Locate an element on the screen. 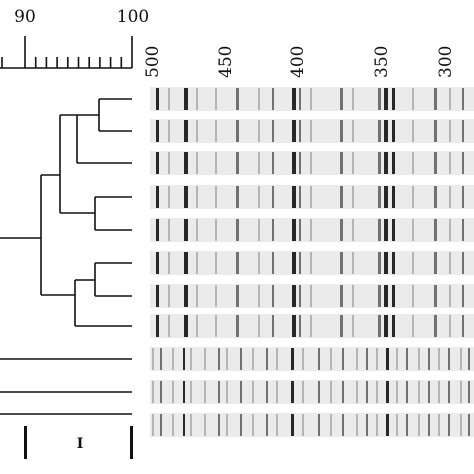 This screenshot has height=474, width=474. scale-min-label: 90 is located at coordinates (25, 17).